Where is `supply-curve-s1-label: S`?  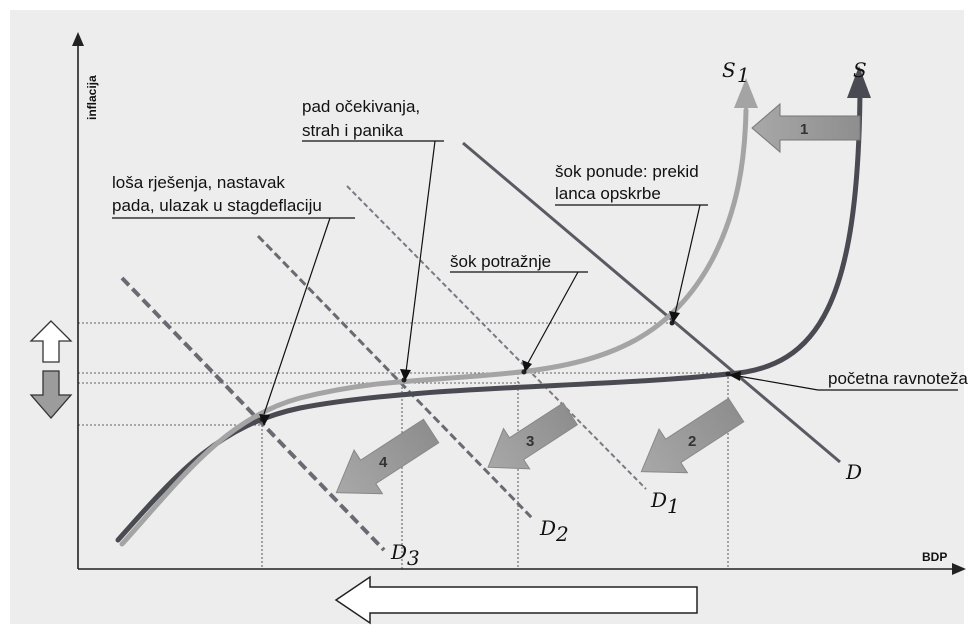 supply-curve-s1-label: S is located at coordinates (729, 70).